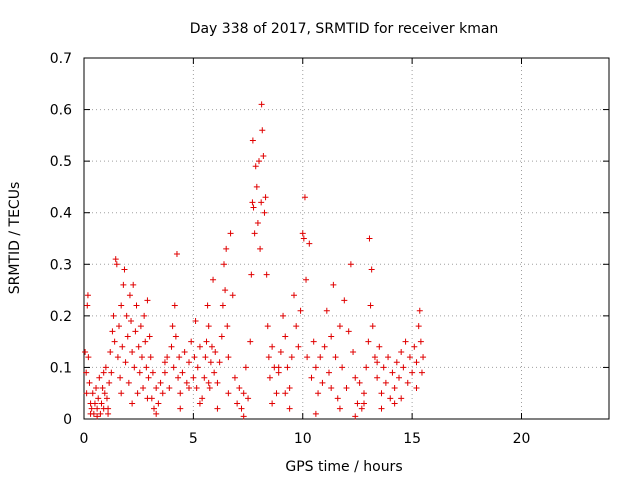  What do you see at coordinates (61, 317) in the screenshot?
I see `y-tick-label: 0.2` at bounding box center [61, 317].